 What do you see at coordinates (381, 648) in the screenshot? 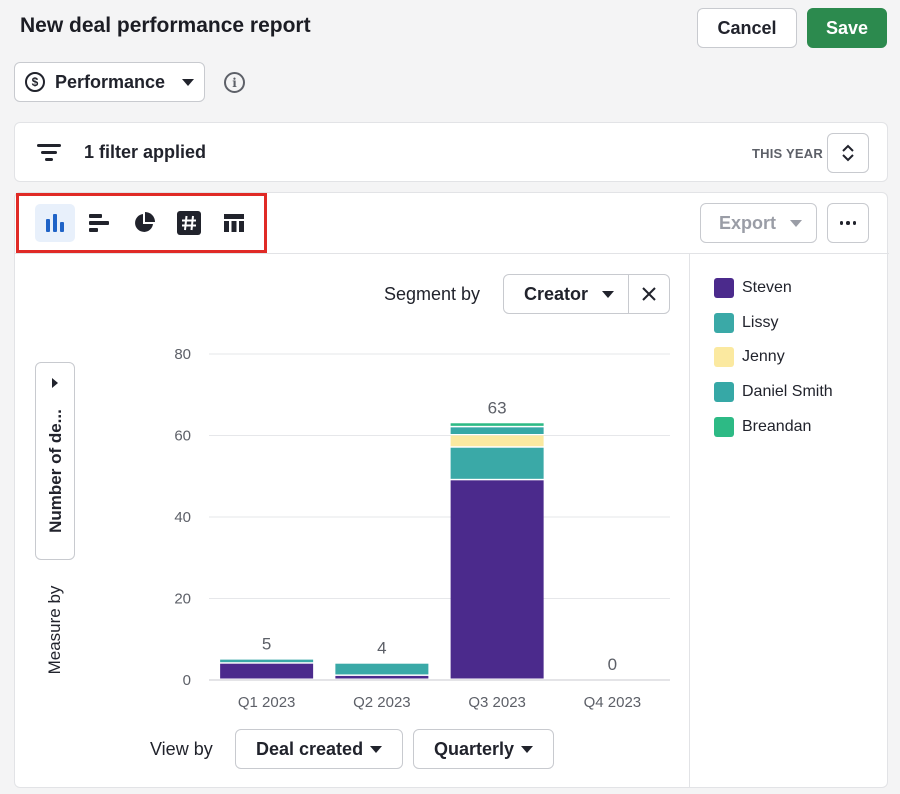
I see `total-label: 4` at bounding box center [381, 648].